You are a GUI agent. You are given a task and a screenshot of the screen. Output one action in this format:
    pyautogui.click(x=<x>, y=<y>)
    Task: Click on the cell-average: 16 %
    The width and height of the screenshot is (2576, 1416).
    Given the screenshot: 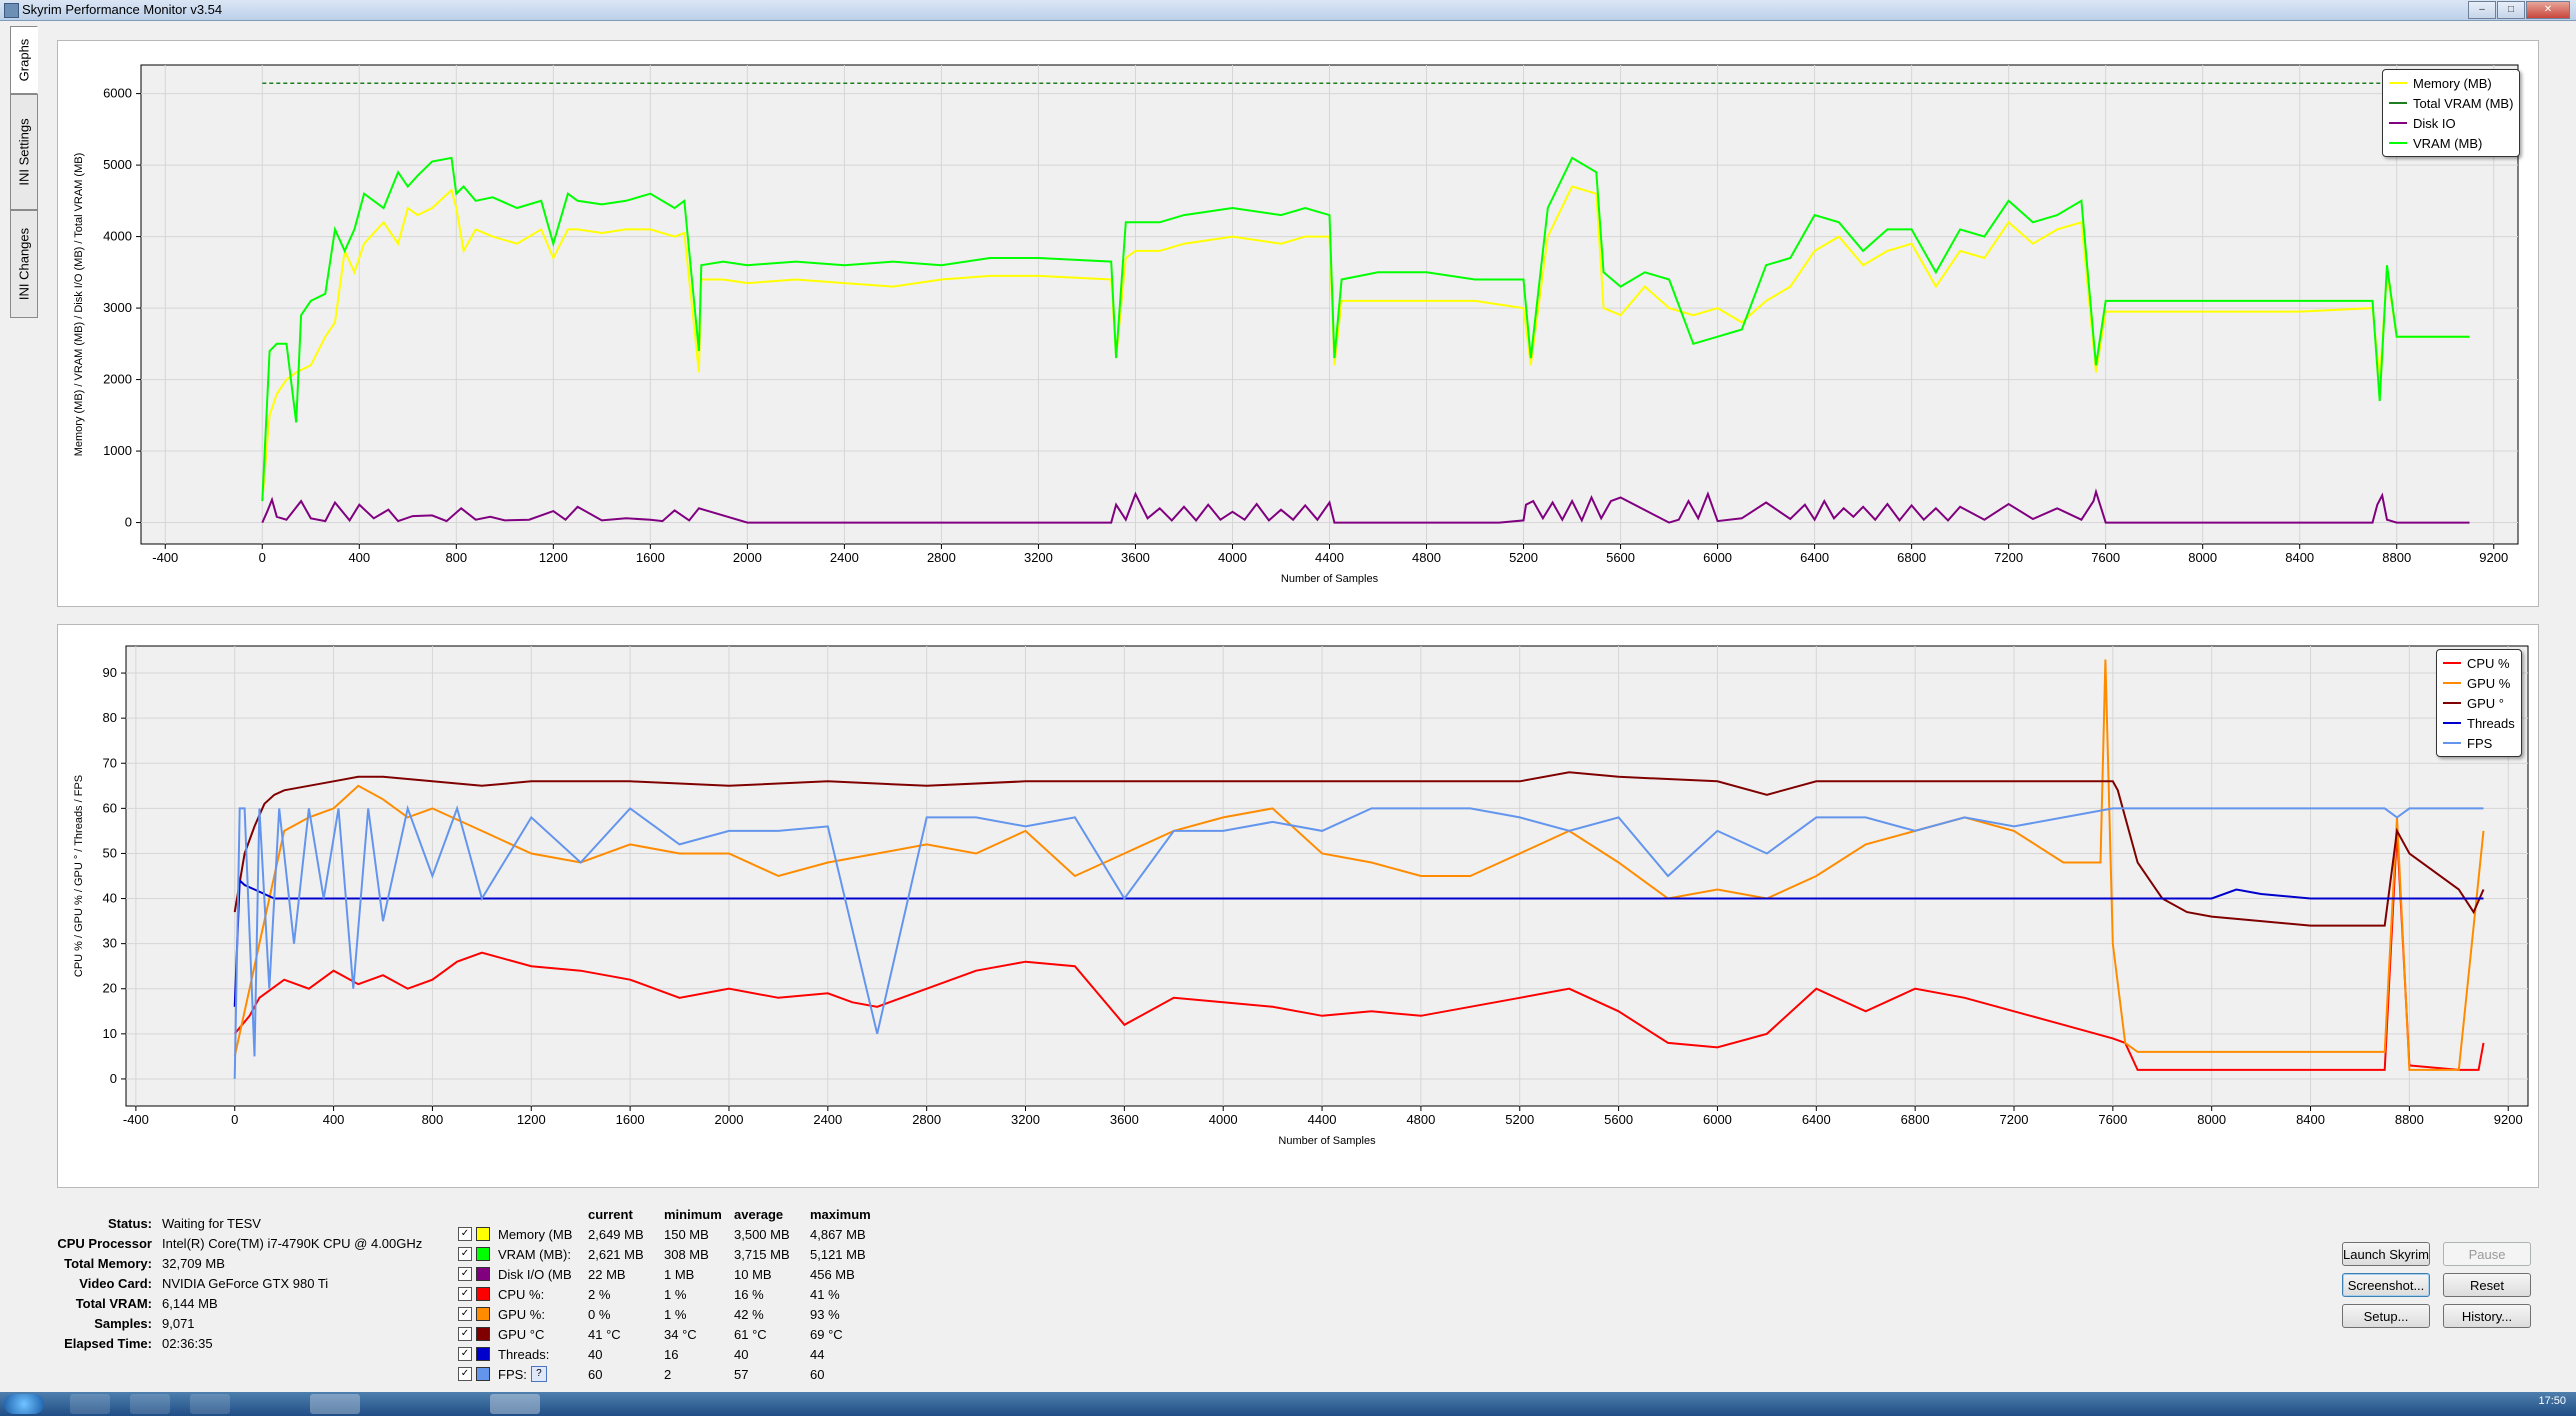 What is the action you would take?
    pyautogui.click(x=749, y=1294)
    